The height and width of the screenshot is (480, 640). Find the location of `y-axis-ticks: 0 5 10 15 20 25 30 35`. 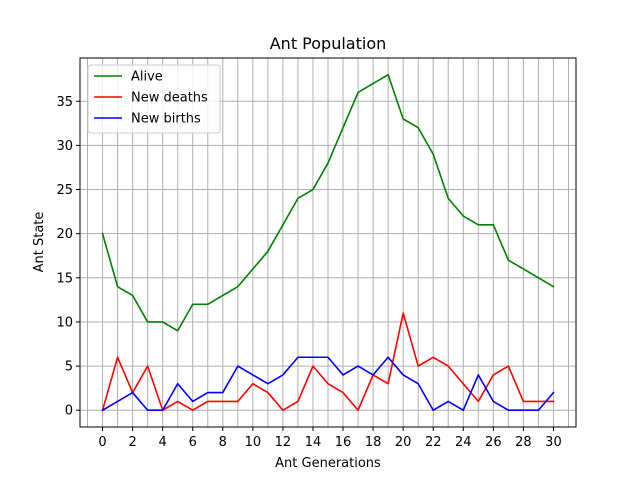

y-axis-ticks: 0 5 10 15 20 25 30 35 is located at coordinates (68, 257).